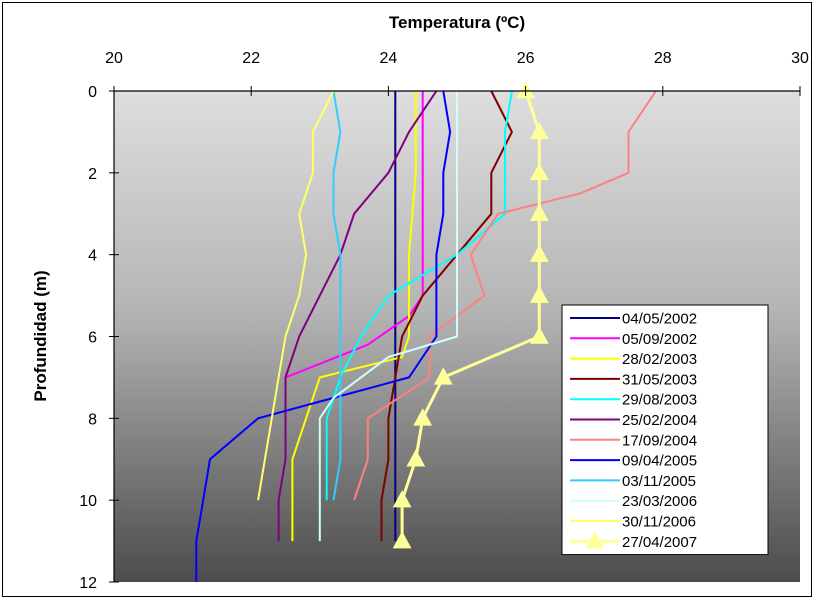  Describe the element at coordinates (92, 419) in the screenshot. I see `y-tick-label: 8` at that location.